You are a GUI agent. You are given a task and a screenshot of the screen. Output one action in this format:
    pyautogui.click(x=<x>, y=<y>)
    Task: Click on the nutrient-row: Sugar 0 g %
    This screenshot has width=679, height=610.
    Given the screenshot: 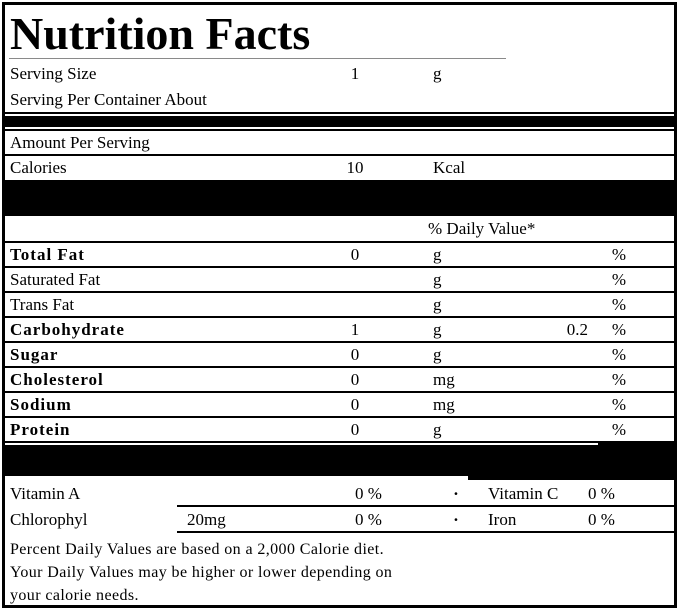 What is the action you would take?
    pyautogui.click(x=339, y=355)
    